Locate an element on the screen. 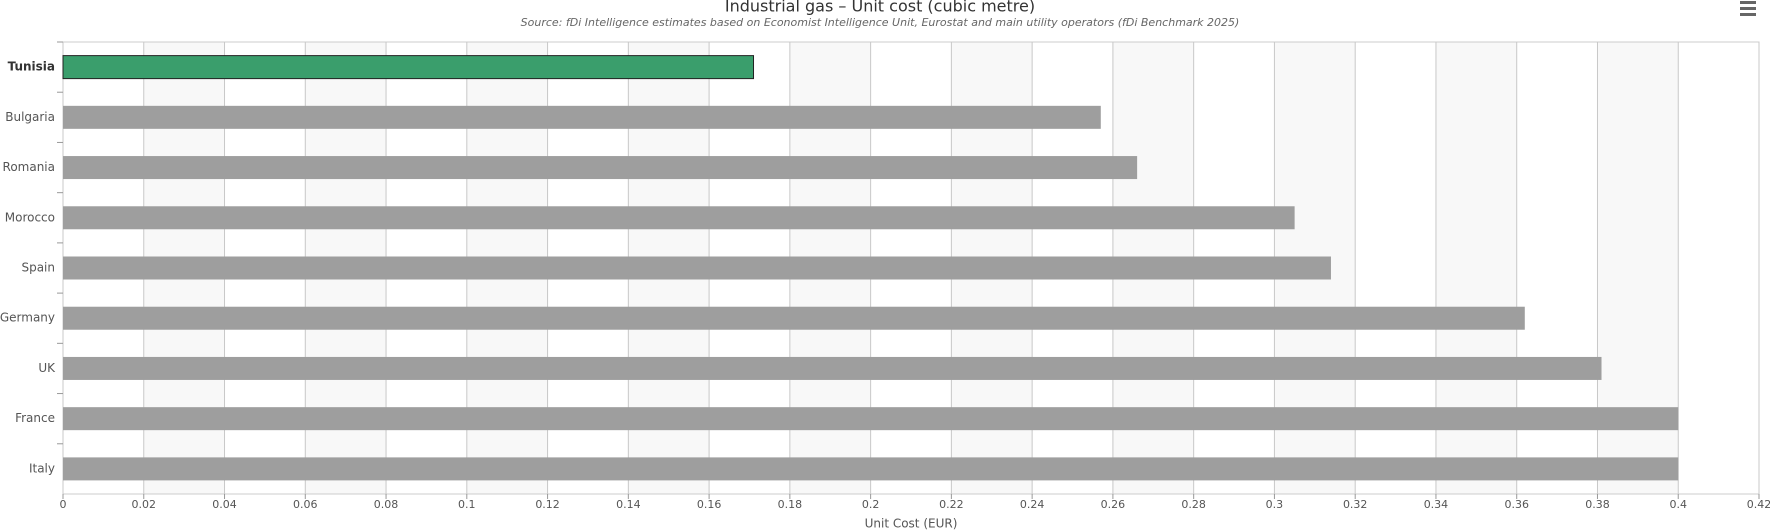 The height and width of the screenshot is (530, 1770). x-tick-label: 0.42 is located at coordinates (1758, 504).